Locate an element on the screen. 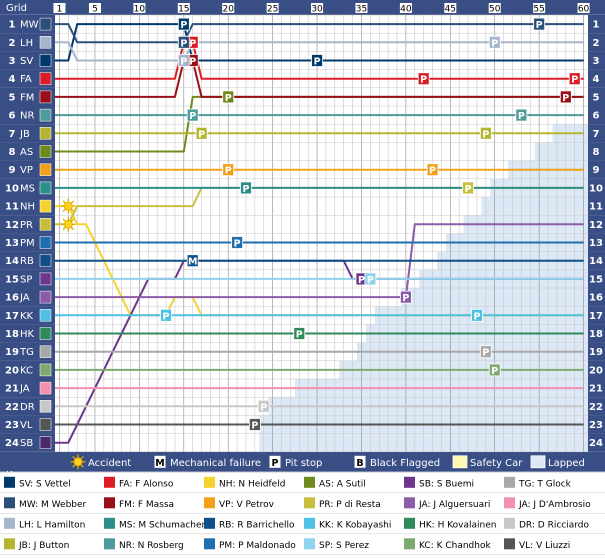  legend-driver-name: SP: S Perez is located at coordinates (344, 546).